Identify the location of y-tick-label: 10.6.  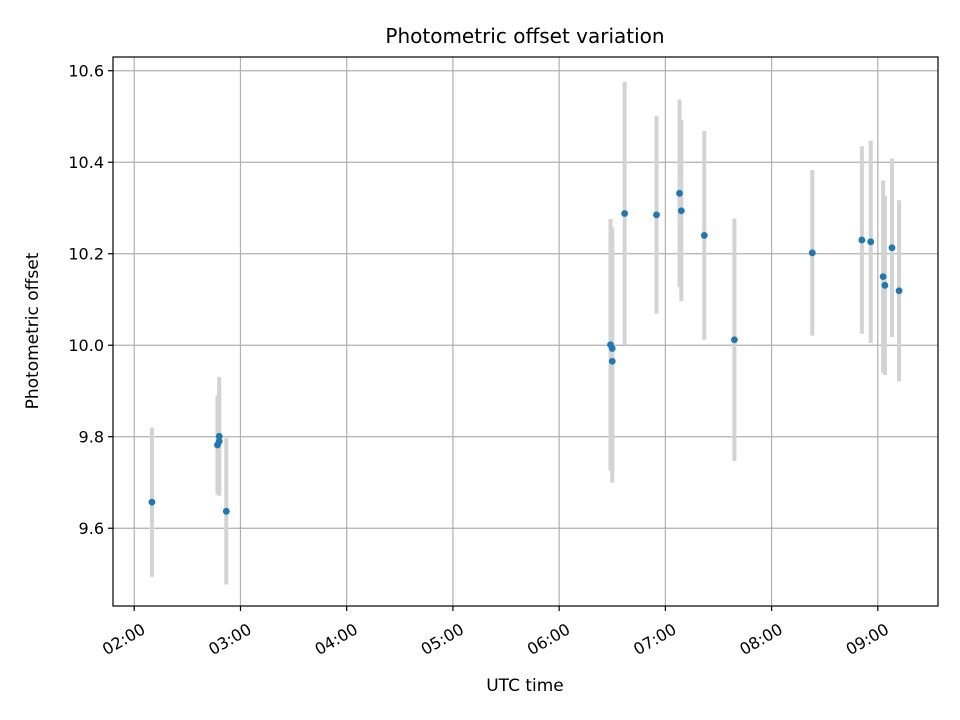
(86, 71).